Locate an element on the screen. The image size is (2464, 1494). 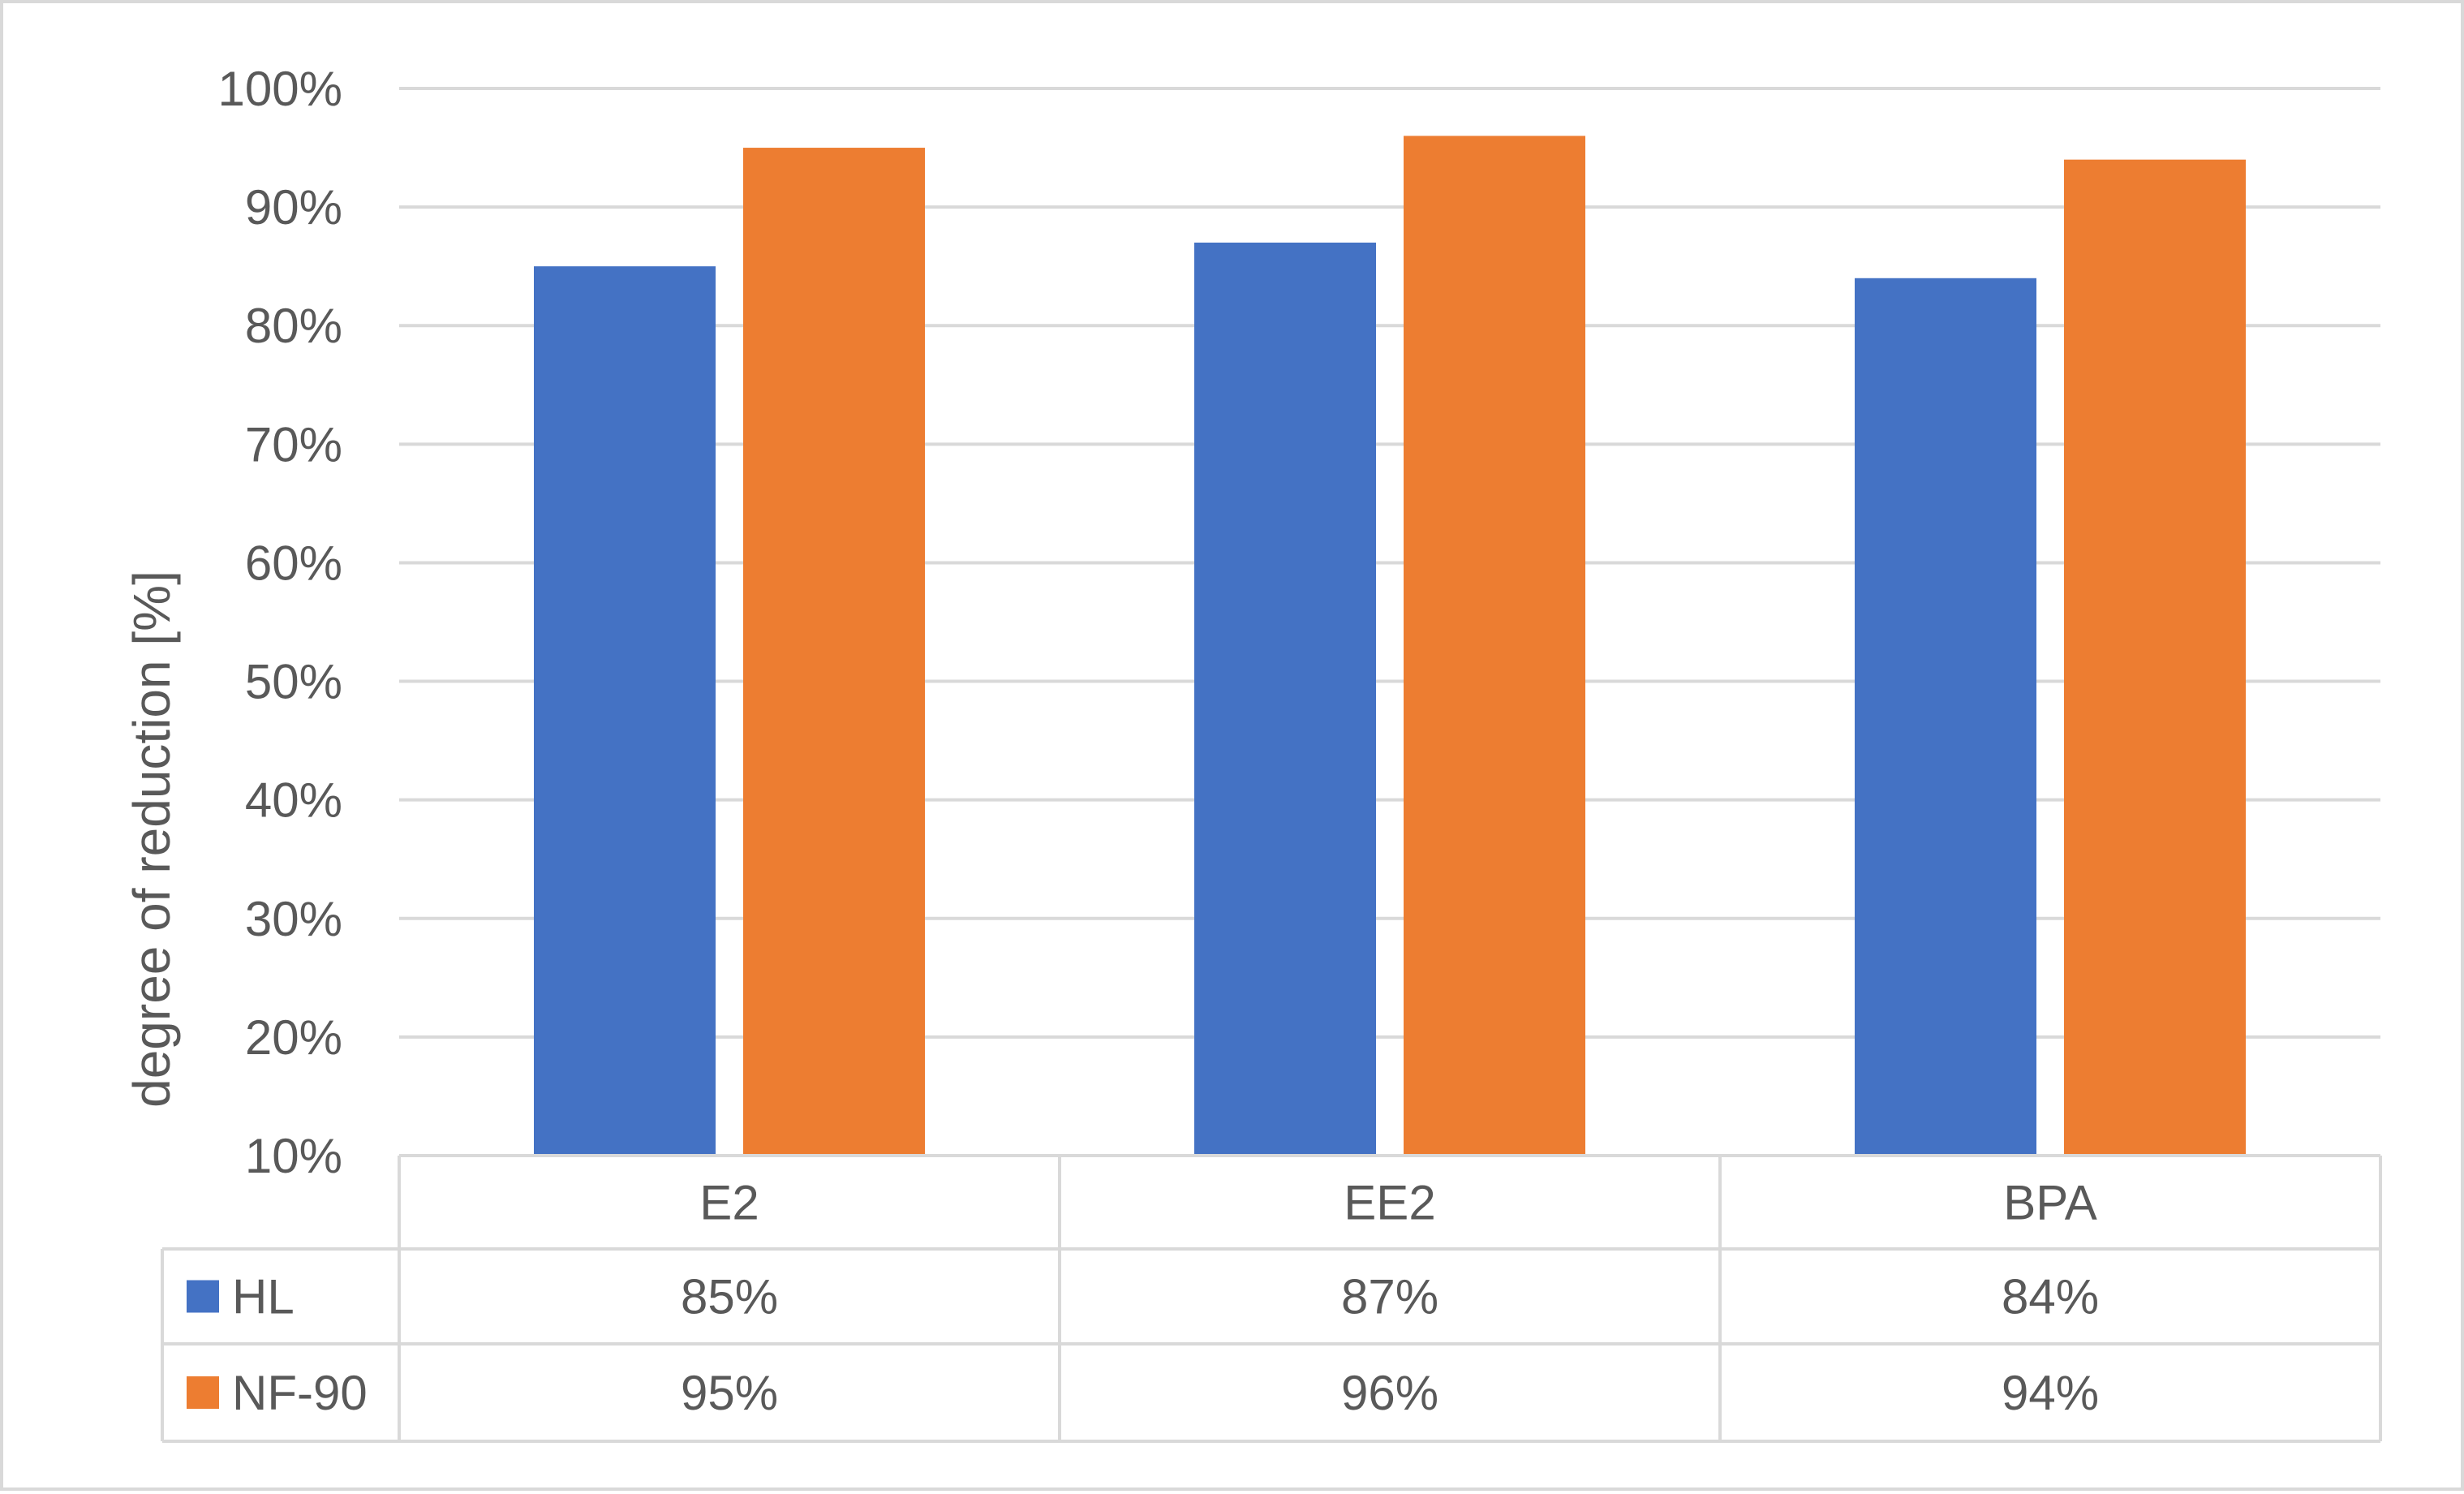
y-tick-label: 70% is located at coordinates (293, 444).